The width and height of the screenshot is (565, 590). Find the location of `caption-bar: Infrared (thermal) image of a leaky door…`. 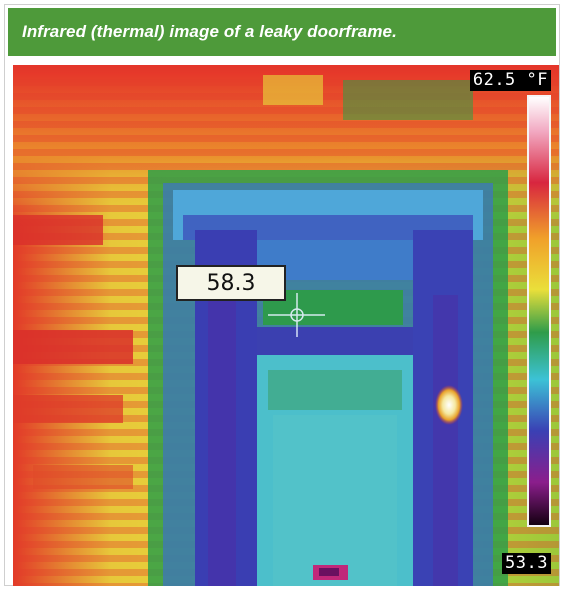

caption-bar: Infrared (thermal) image of a leaky door… is located at coordinates (282, 32).